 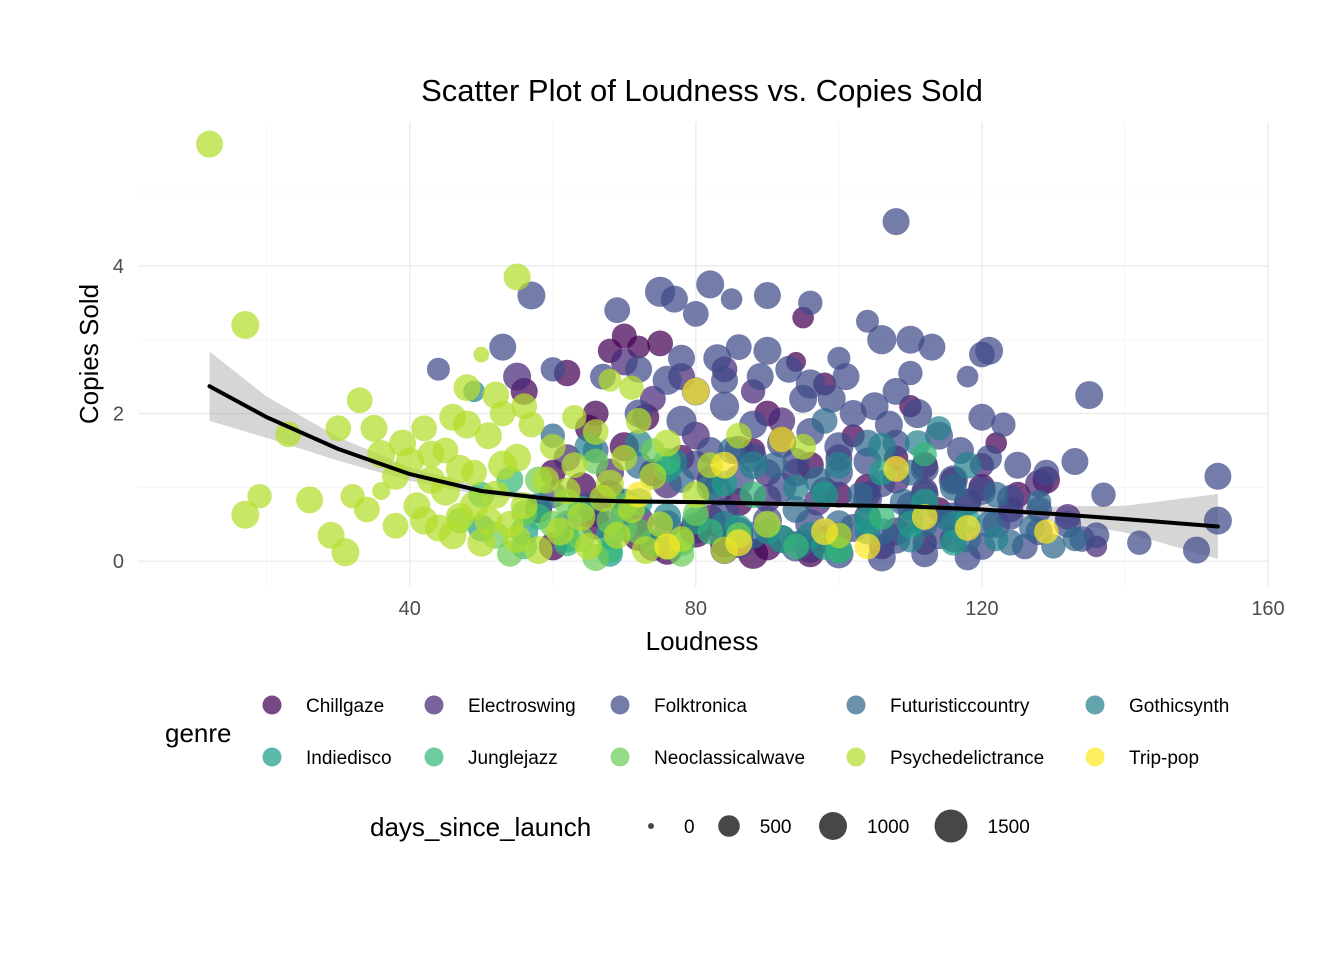 What do you see at coordinates (864, 826) in the screenshot?
I see `size-legend-item: 1000` at bounding box center [864, 826].